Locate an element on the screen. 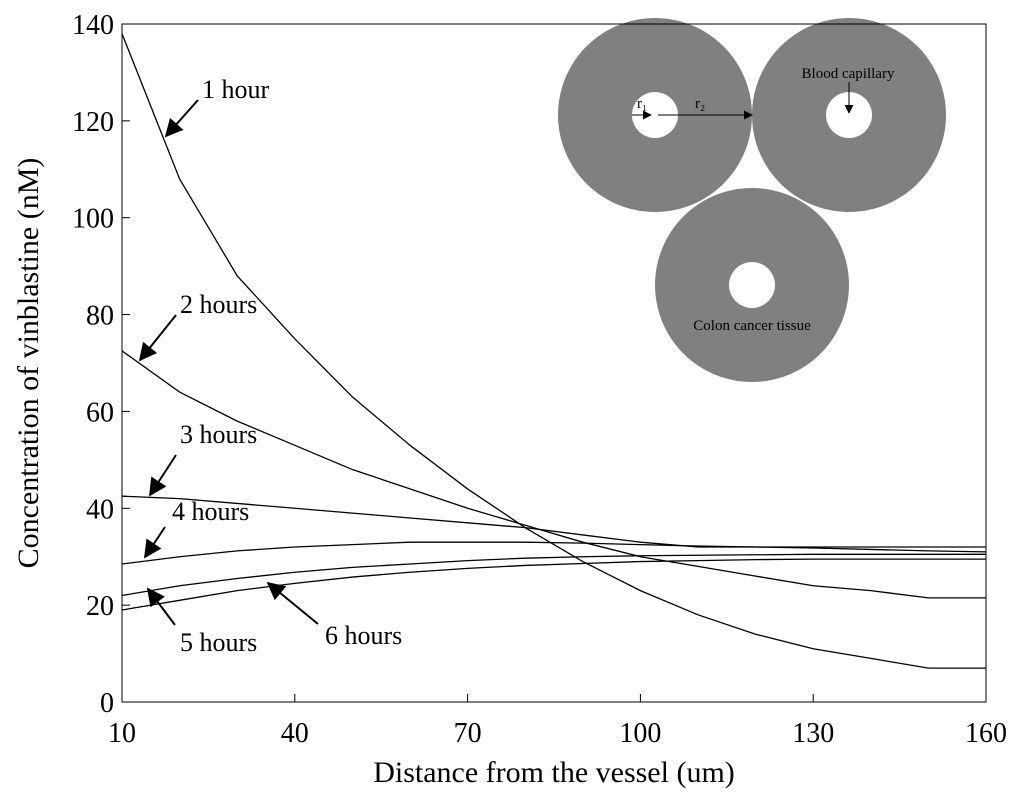 The image size is (1016, 792). inset-label: Colon cancer tissue is located at coordinates (752, 326).